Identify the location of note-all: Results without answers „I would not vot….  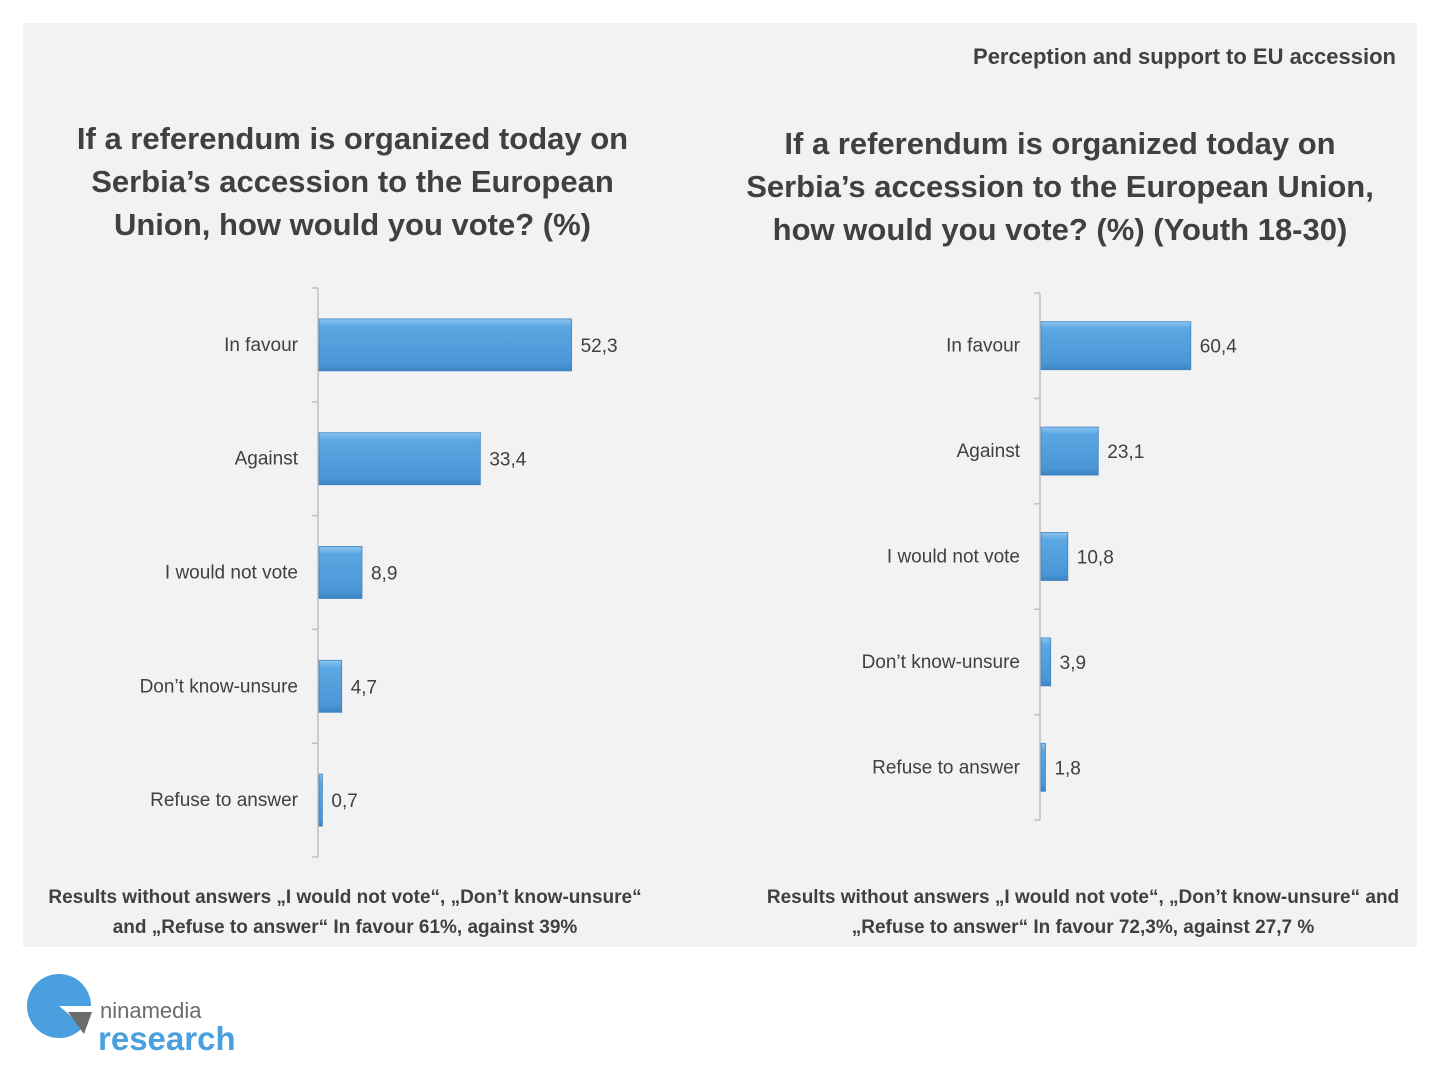
(345, 912).